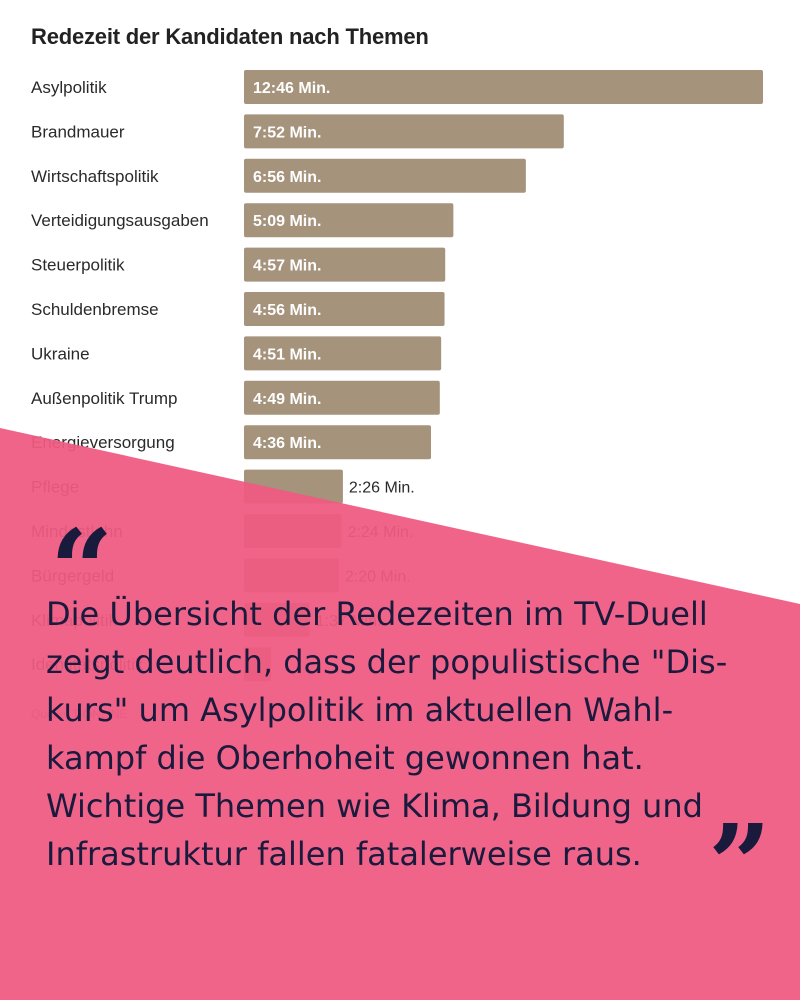 This screenshot has height=1000, width=800. I want to click on bar-value-label: 4:51 Min., so click(287, 354).